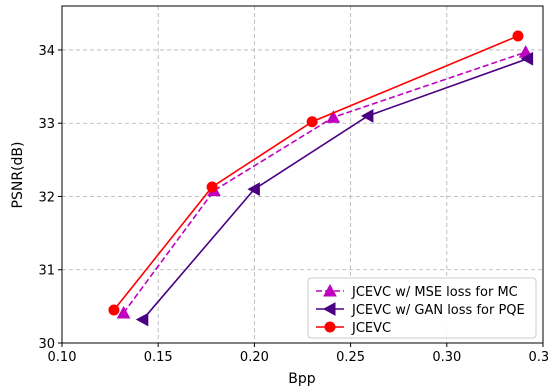  Describe the element at coordinates (158, 357) in the screenshot. I see `x-tick-label: 0.15` at that location.